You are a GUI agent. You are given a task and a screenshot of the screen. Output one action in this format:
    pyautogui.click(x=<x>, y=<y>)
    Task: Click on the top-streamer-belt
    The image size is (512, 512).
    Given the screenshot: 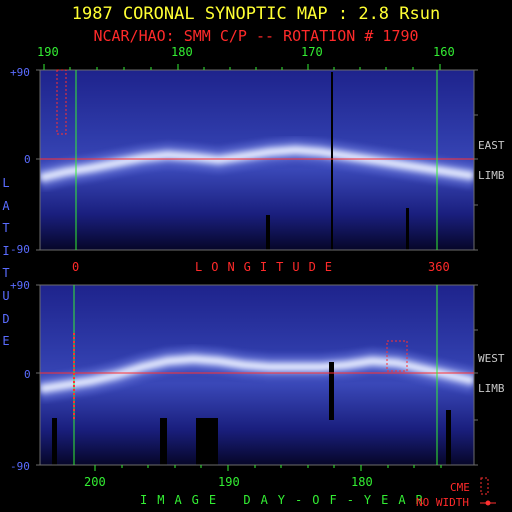 What is the action you would take?
    pyautogui.click(x=257, y=164)
    